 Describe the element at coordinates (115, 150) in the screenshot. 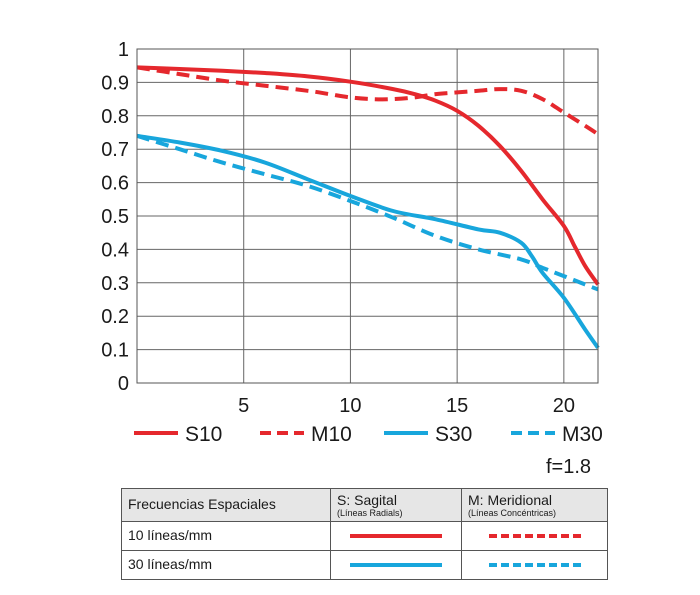

I see `y-tick-label: 0.7` at that location.